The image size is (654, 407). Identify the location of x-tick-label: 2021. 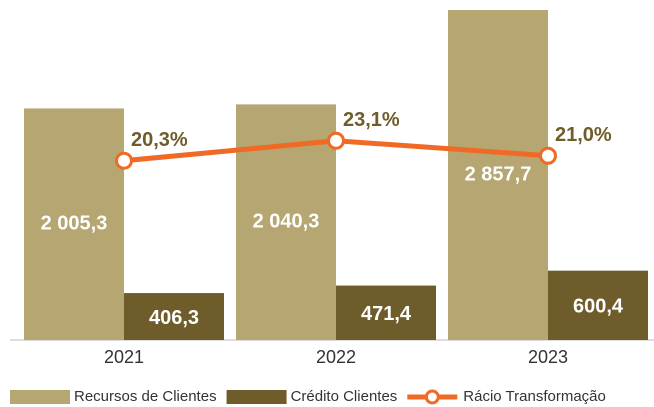
(124, 357).